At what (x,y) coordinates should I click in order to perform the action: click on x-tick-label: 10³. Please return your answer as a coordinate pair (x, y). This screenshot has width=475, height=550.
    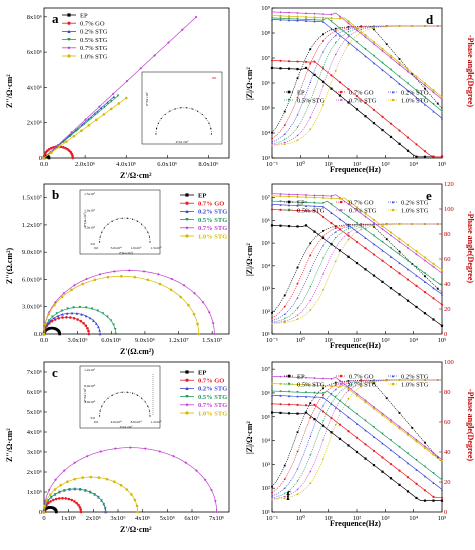
    Looking at the image, I should click on (385, 340).